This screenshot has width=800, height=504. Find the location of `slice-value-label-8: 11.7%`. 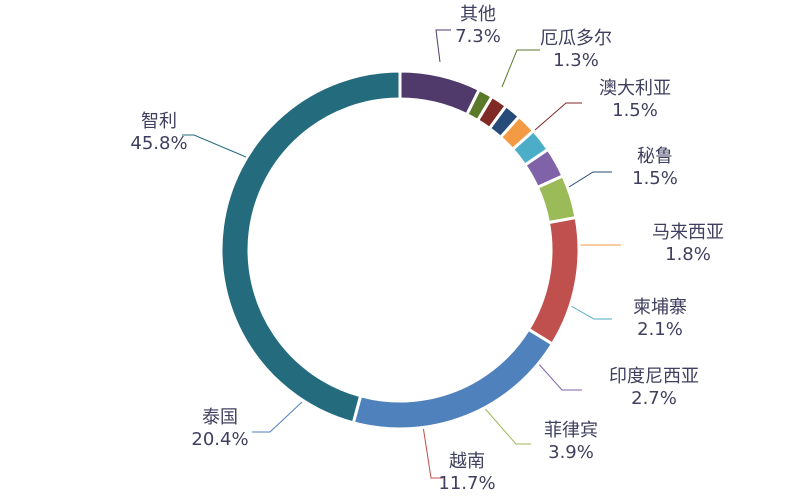

slice-value-label-8: 11.7% is located at coordinates (466, 483).